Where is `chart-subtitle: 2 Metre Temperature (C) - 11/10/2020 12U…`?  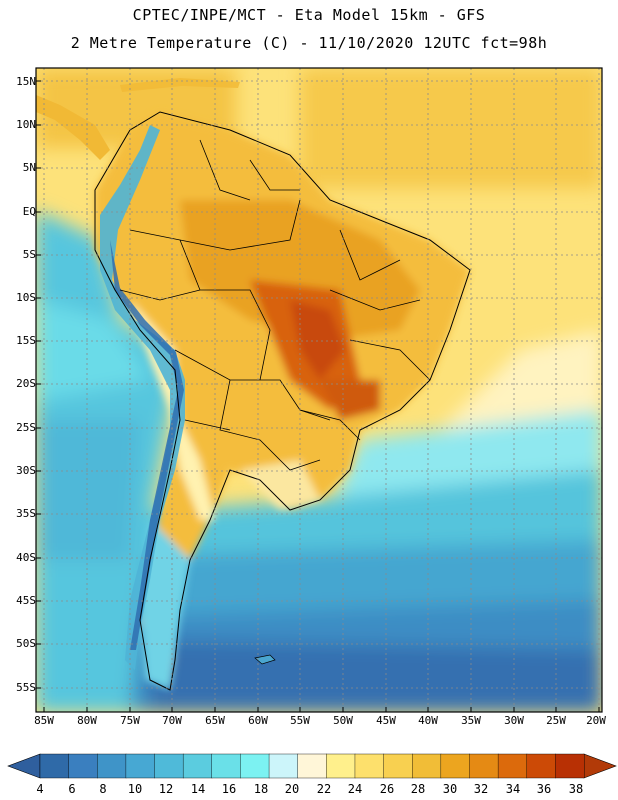
chart-subtitle: 2 Metre Temperature (C) - 11/10/2020 12U… is located at coordinates (309, 43).